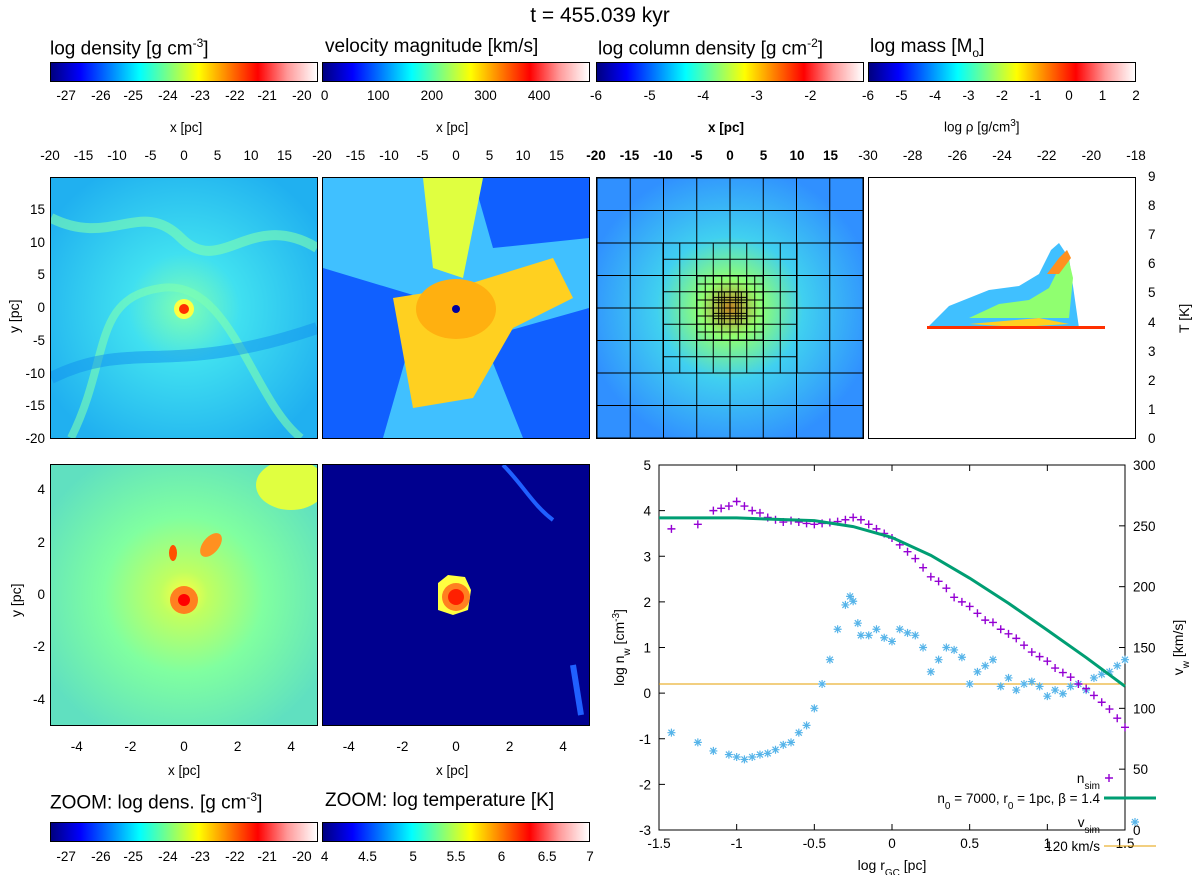  What do you see at coordinates (41, 594) in the screenshot?
I see `zoom-y-tick-label: 0` at bounding box center [41, 594].